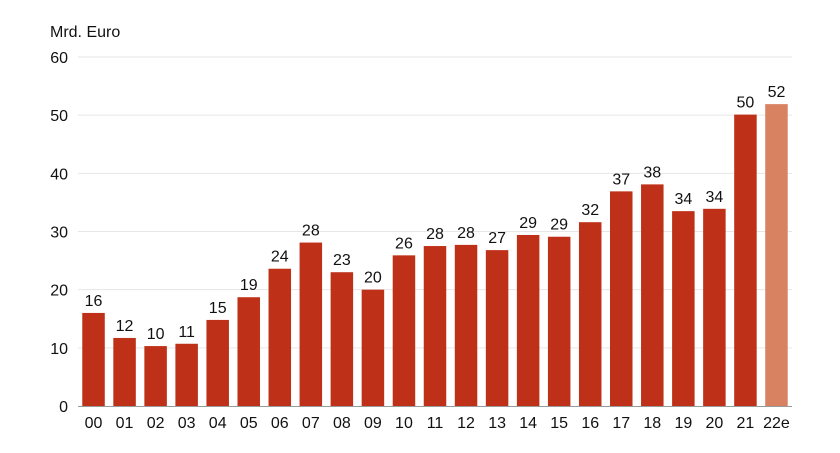  What do you see at coordinates (746, 423) in the screenshot?
I see `x-tick-label: 21` at bounding box center [746, 423].